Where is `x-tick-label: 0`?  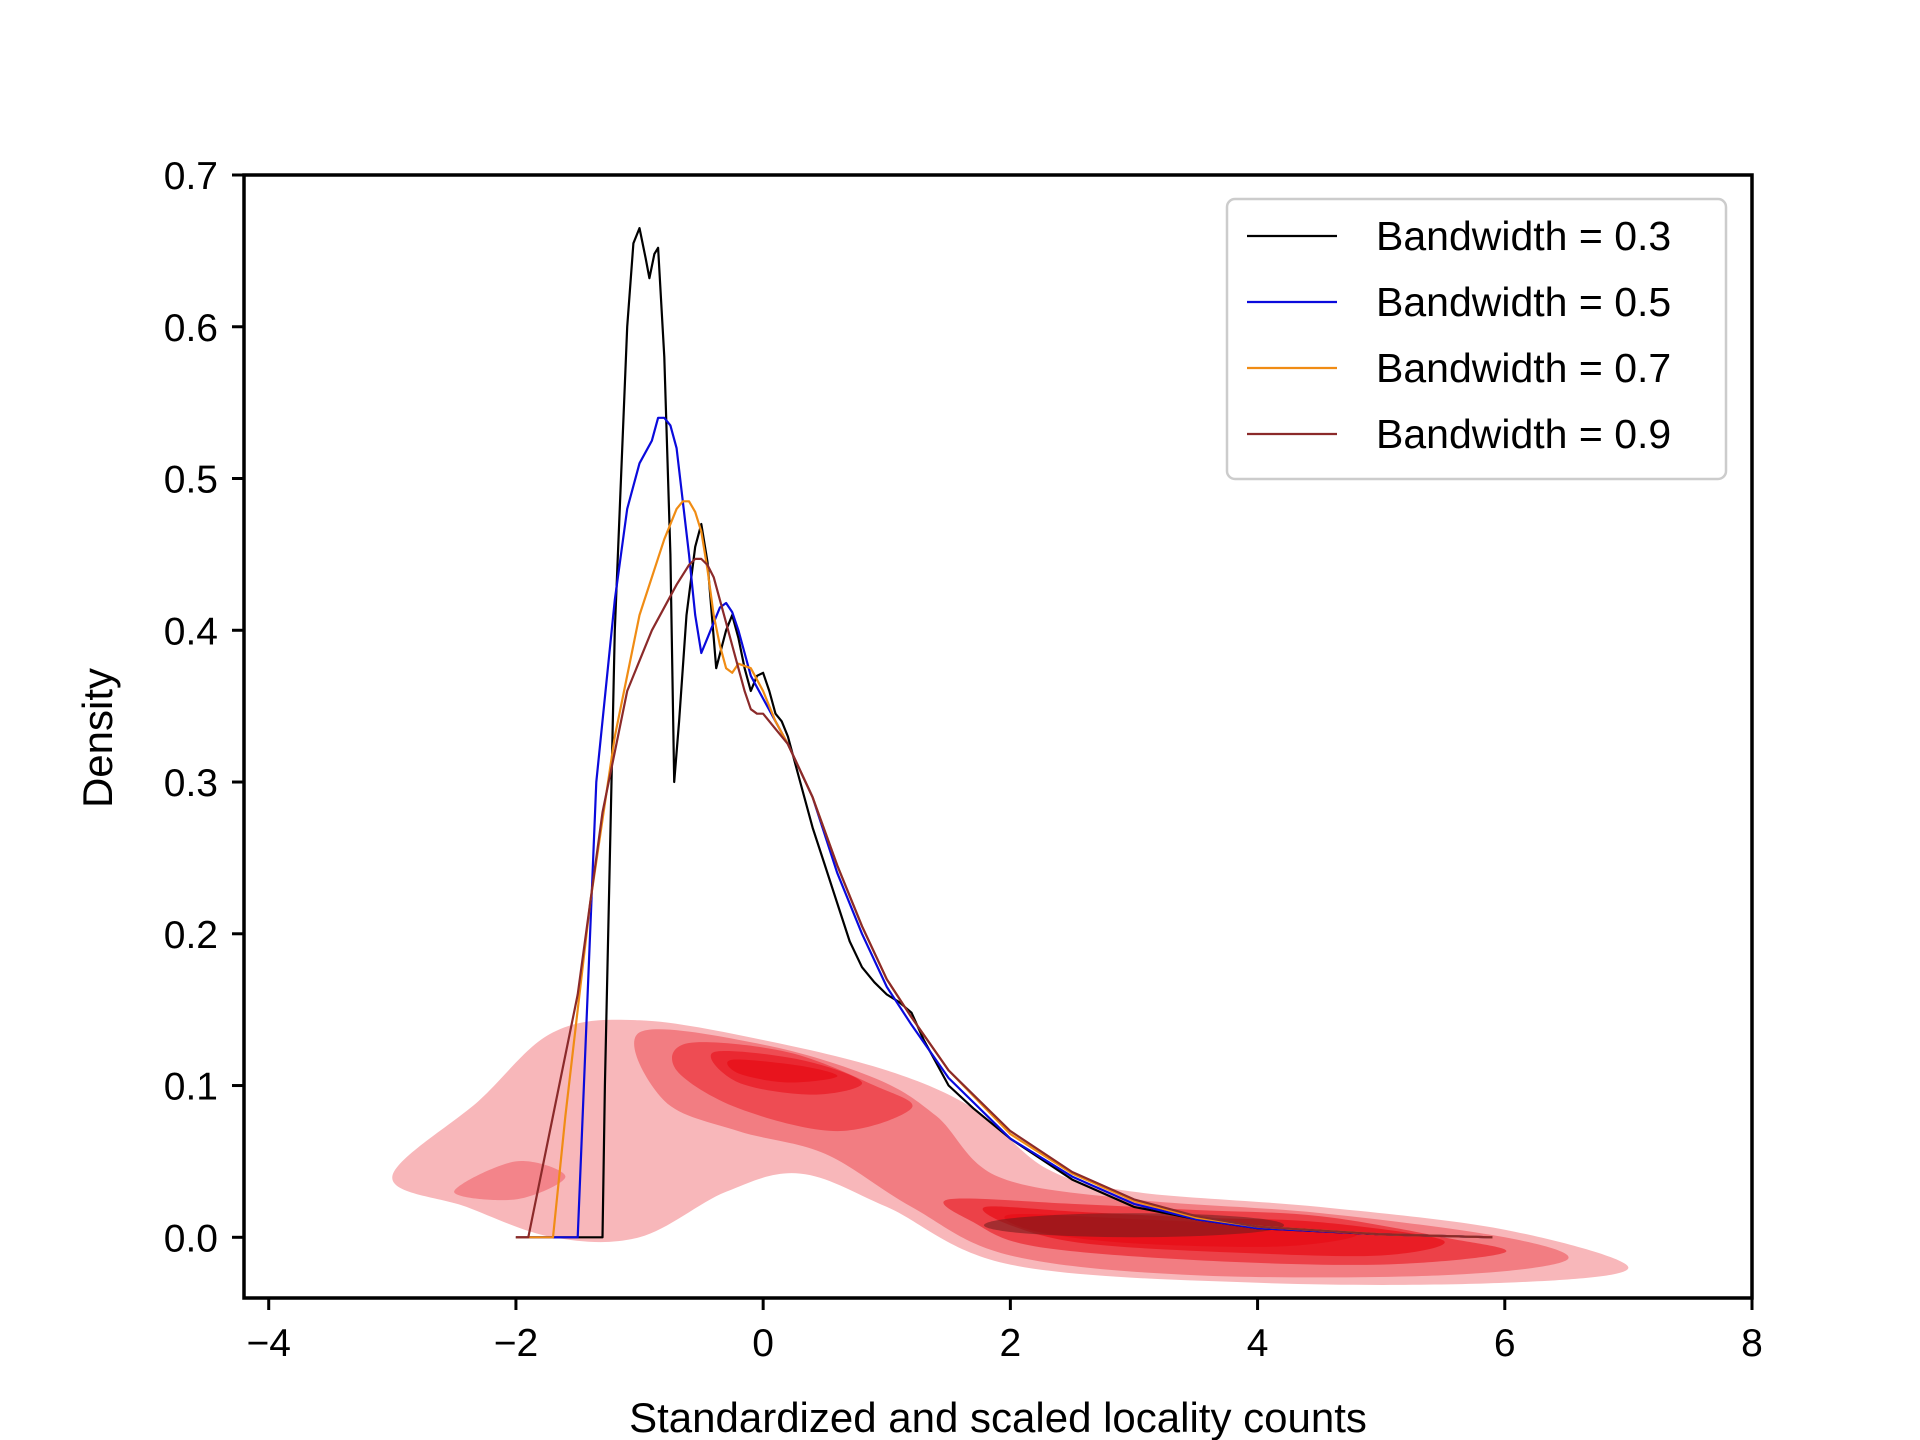 x-tick-label: 0 is located at coordinates (763, 1343).